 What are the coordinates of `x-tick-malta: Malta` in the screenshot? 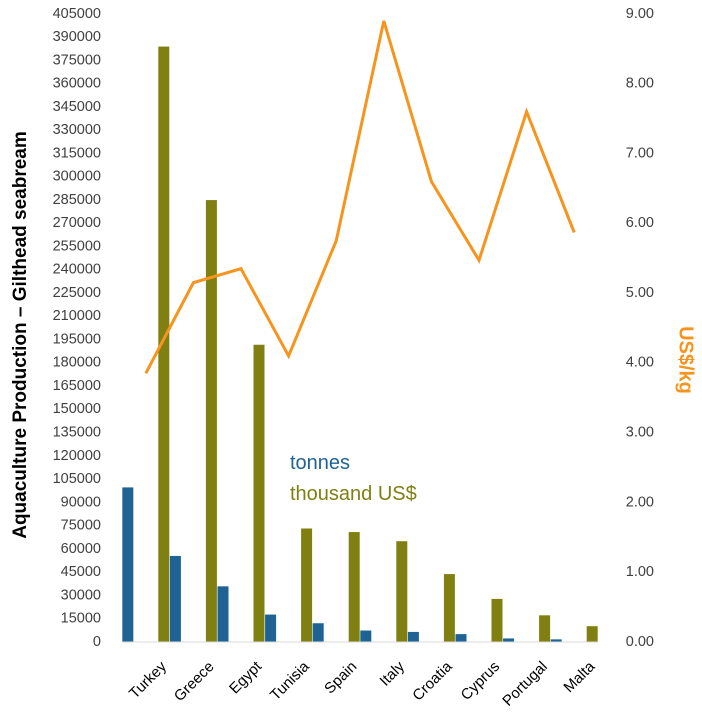 It's located at (579, 677).